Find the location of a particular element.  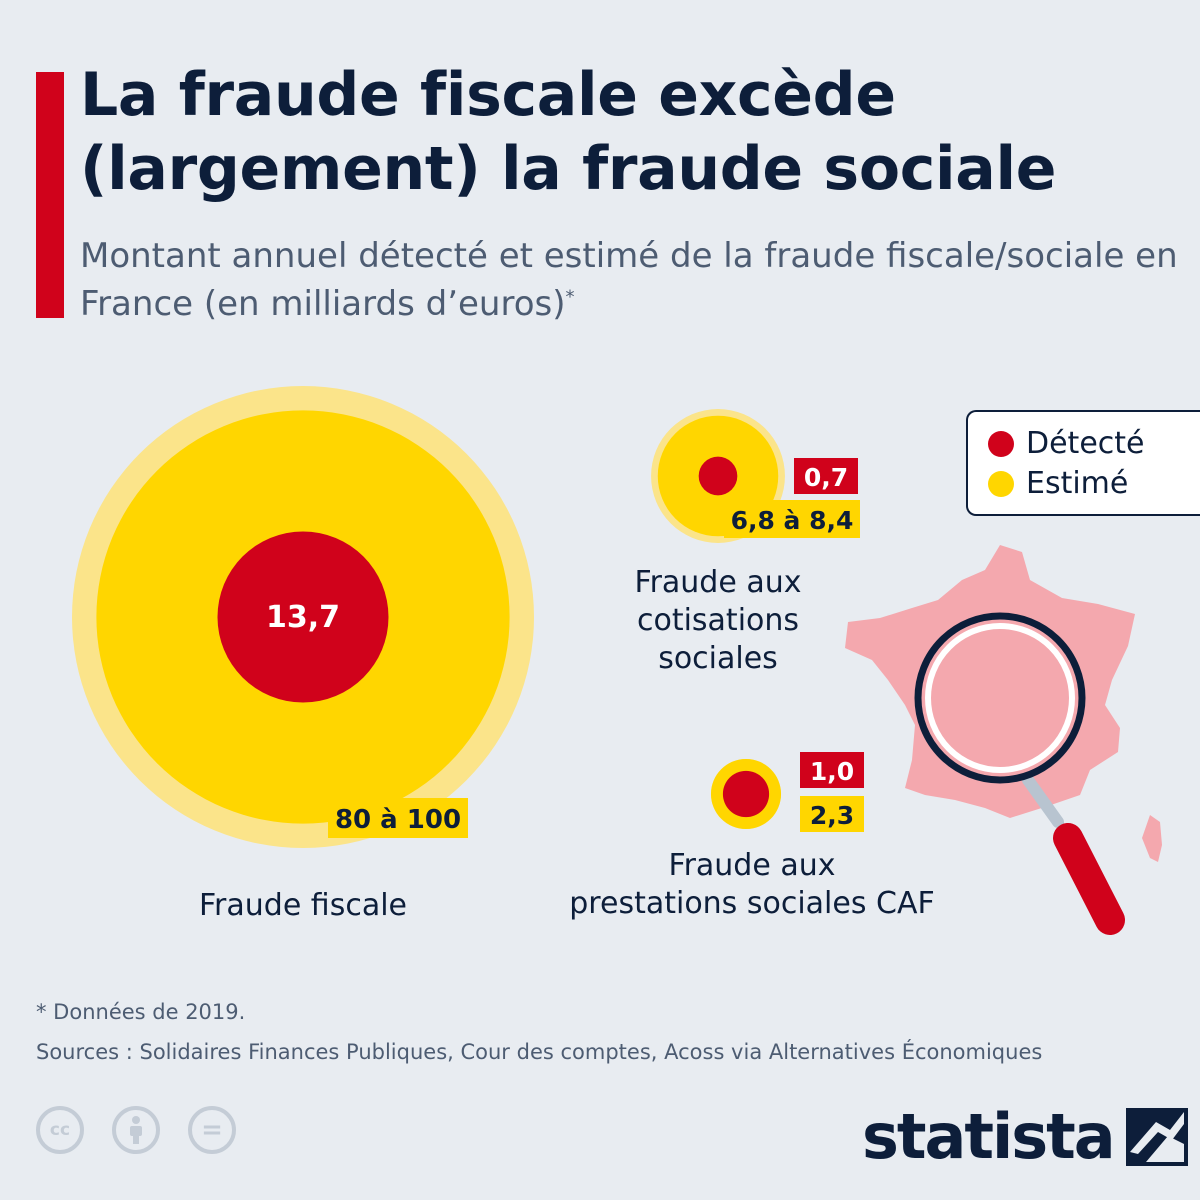

detected-value-label: 0,7 is located at coordinates (826, 477).